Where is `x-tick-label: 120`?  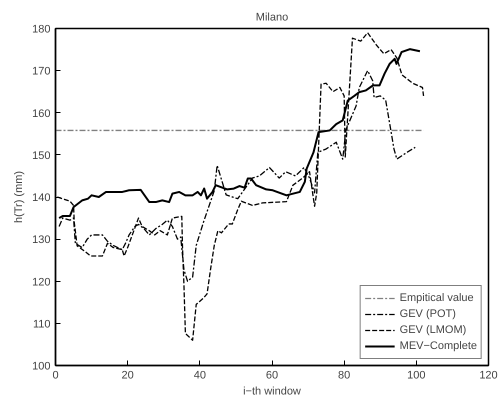
x-tick-label: 120 is located at coordinates (488, 376).